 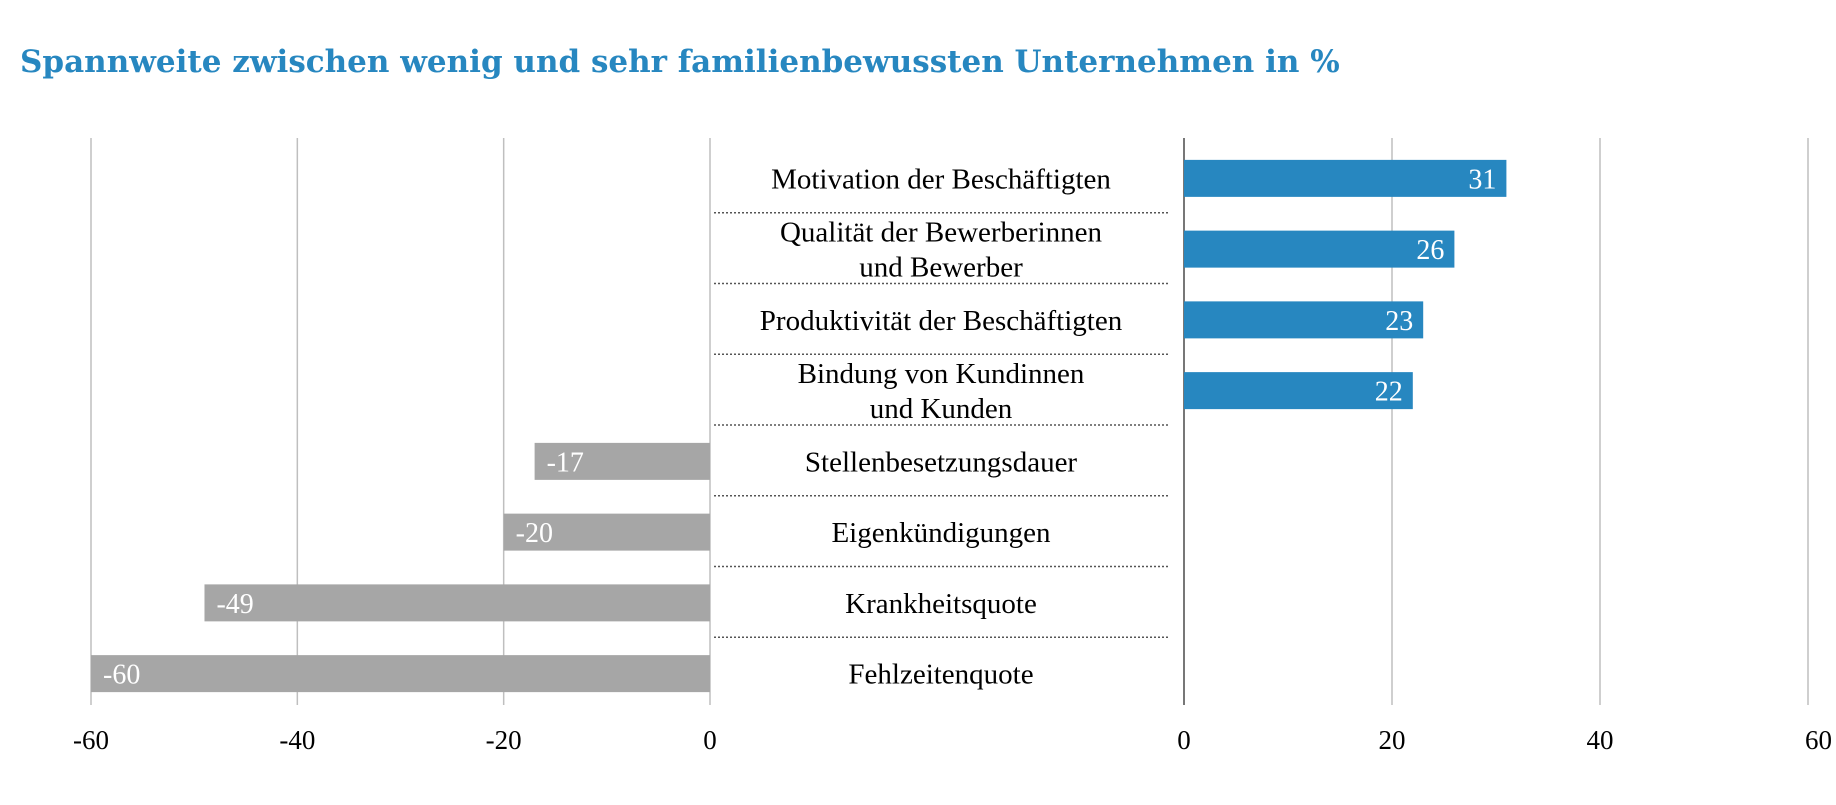 What do you see at coordinates (941, 391) in the screenshot?
I see `category-label-3: Bindung von Kundinnen und Kunden` at bounding box center [941, 391].